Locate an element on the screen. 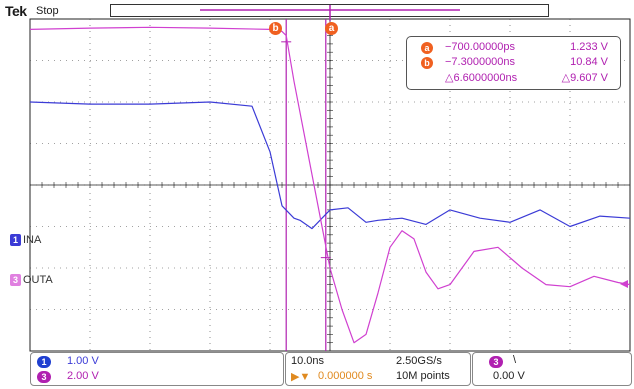 Image resolution: width=634 pixels, height=389 pixels. cursor-b-badge: b is located at coordinates (427, 63).